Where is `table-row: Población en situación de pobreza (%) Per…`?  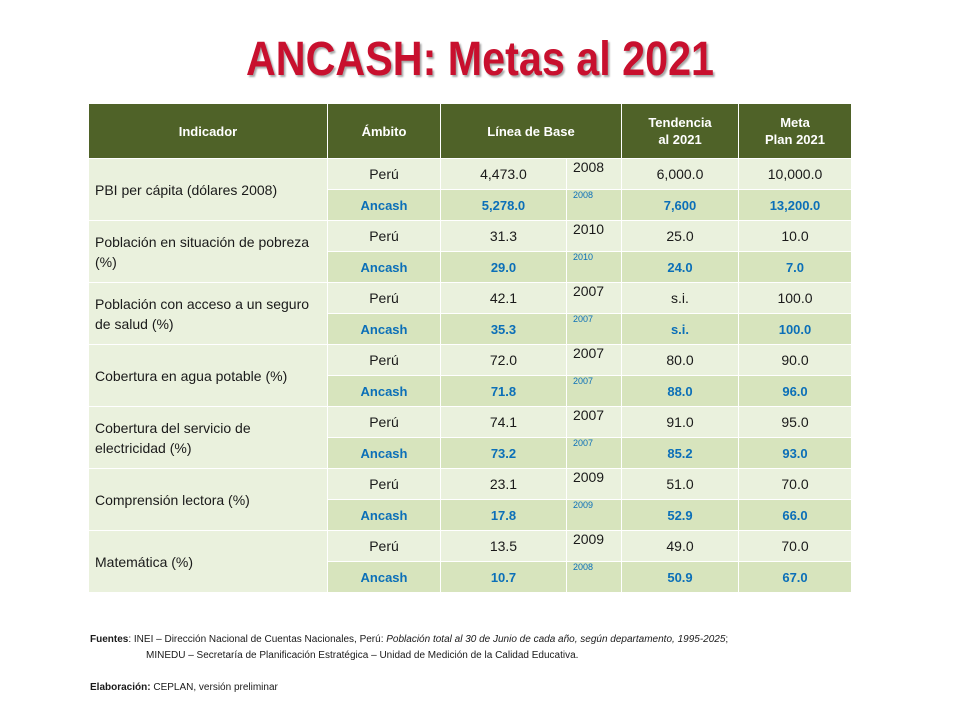 table-row: Población en situación de pobreza (%) Per… is located at coordinates (470, 251).